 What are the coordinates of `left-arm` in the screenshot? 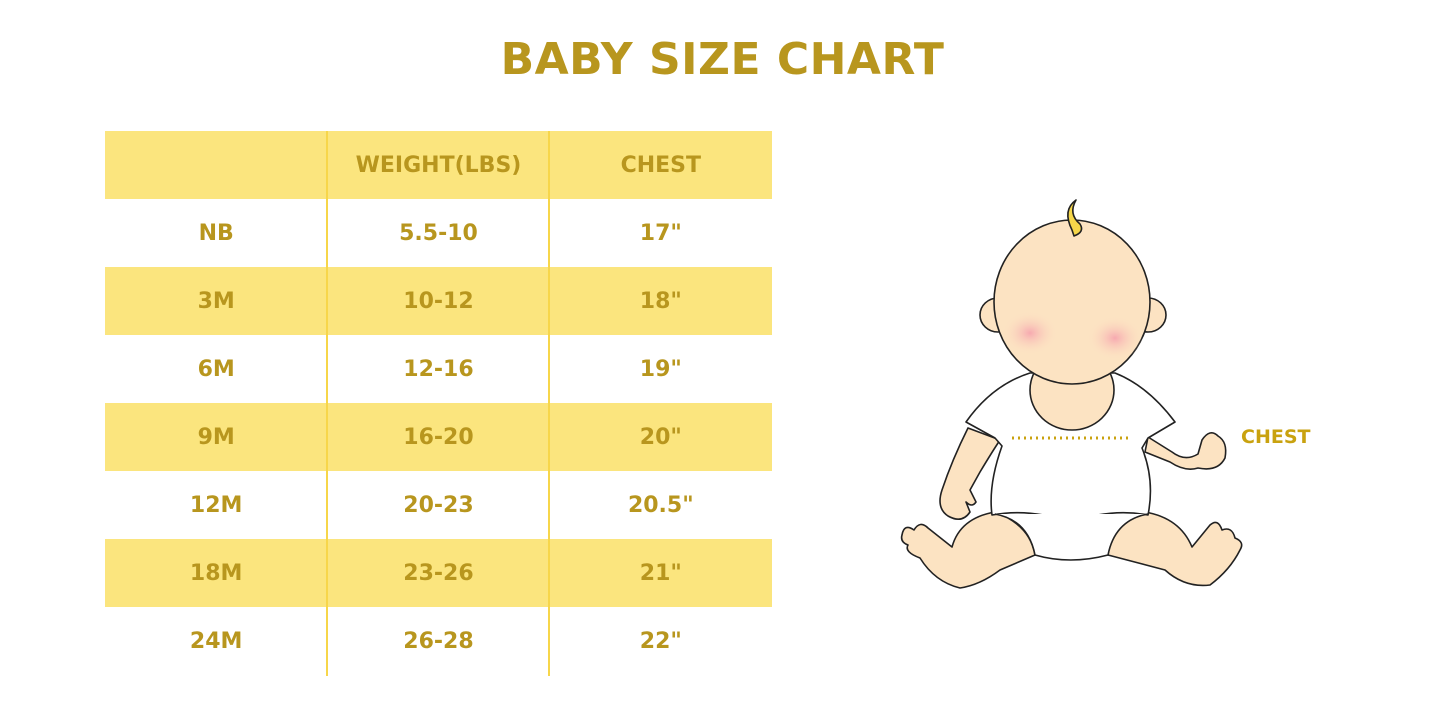 It's located at (970, 473).